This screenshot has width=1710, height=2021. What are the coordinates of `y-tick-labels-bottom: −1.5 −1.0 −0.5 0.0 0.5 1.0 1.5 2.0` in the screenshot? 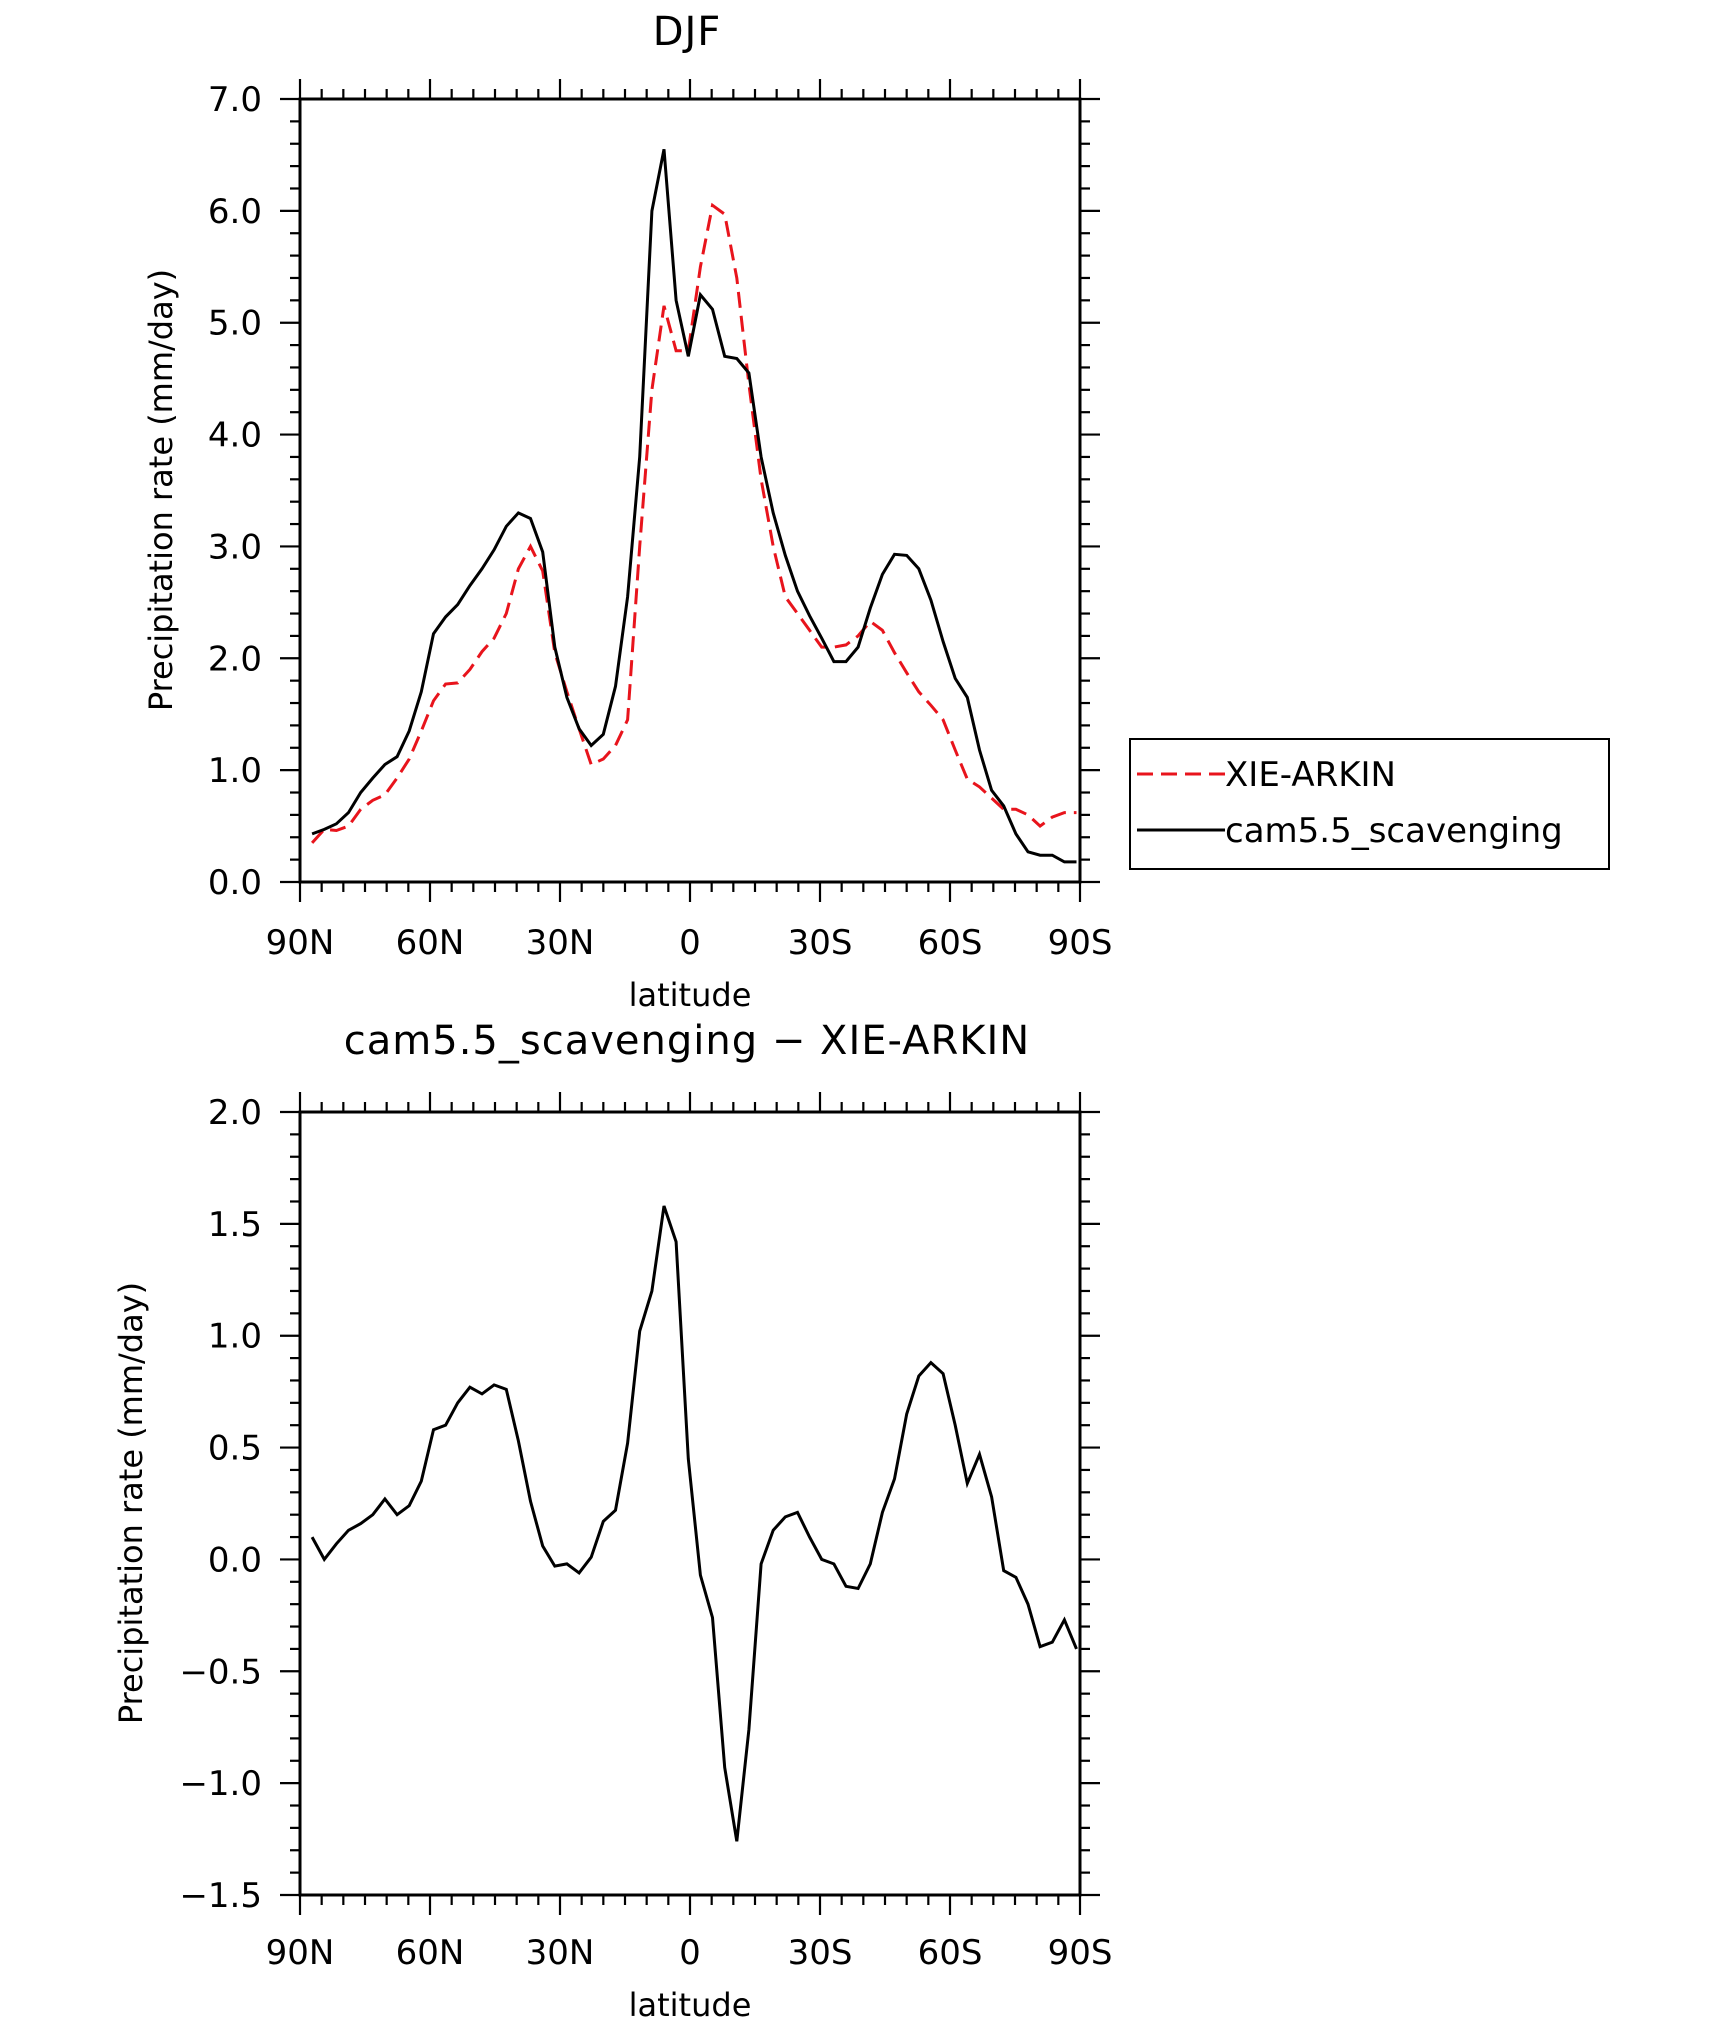 It's located at (220, 1504).